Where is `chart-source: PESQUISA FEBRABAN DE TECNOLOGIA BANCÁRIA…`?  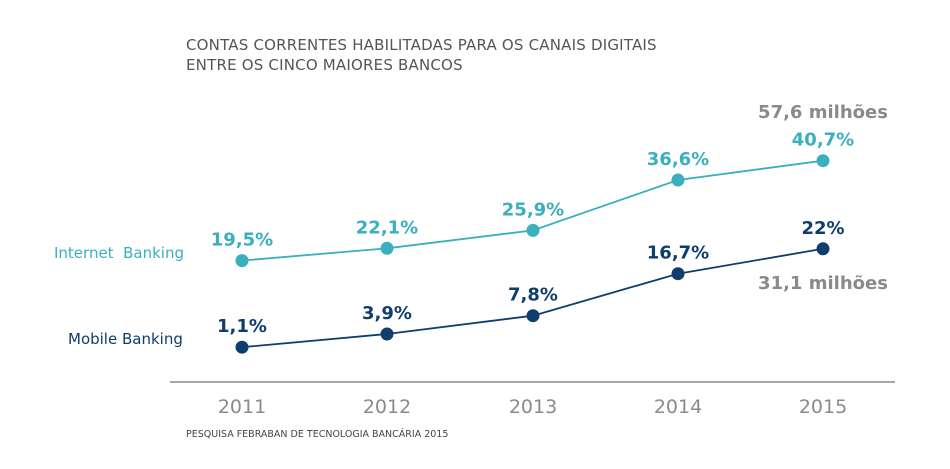
chart-source: PESQUISA FEBRABAN DE TECNOLOGIA BANCÁRIA… is located at coordinates (317, 434).